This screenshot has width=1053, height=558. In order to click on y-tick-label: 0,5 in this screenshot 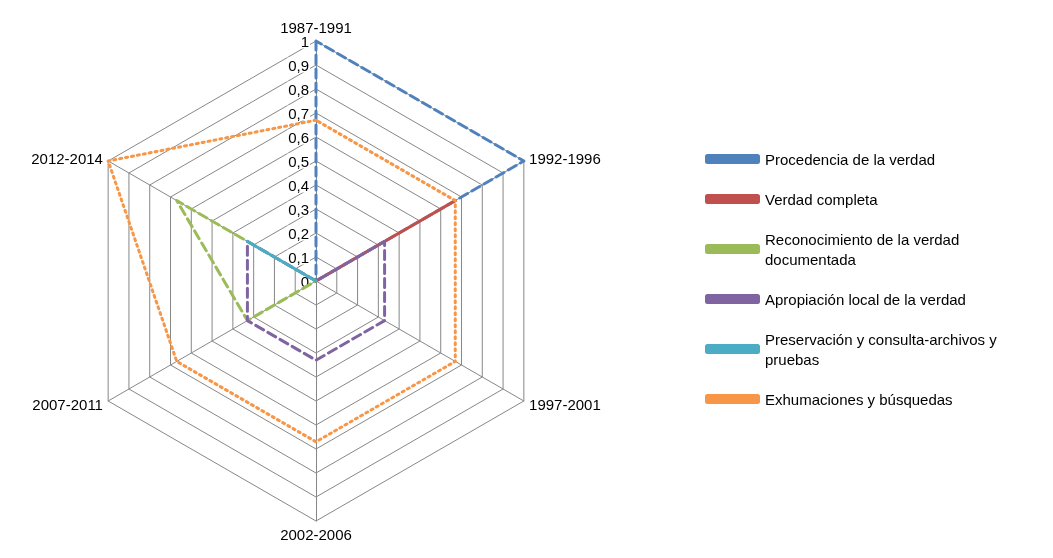, I will do `click(298, 161)`.